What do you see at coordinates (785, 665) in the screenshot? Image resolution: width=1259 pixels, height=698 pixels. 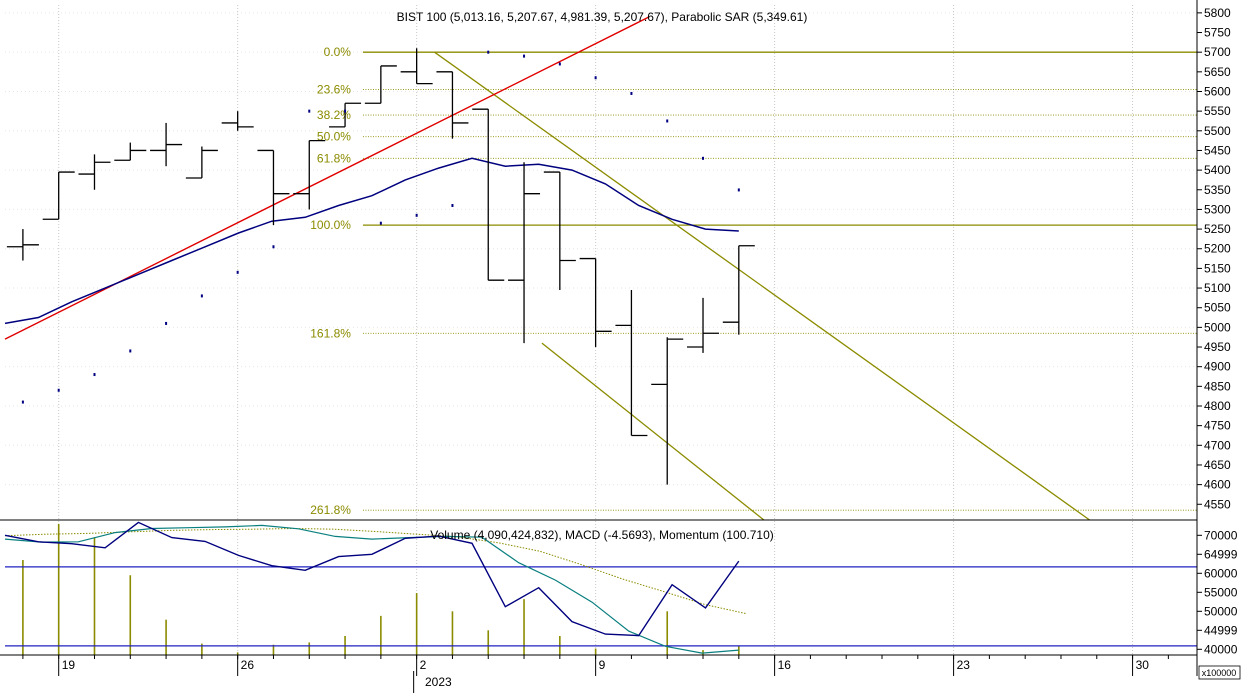 I see `x-axis-label: 16` at bounding box center [785, 665].